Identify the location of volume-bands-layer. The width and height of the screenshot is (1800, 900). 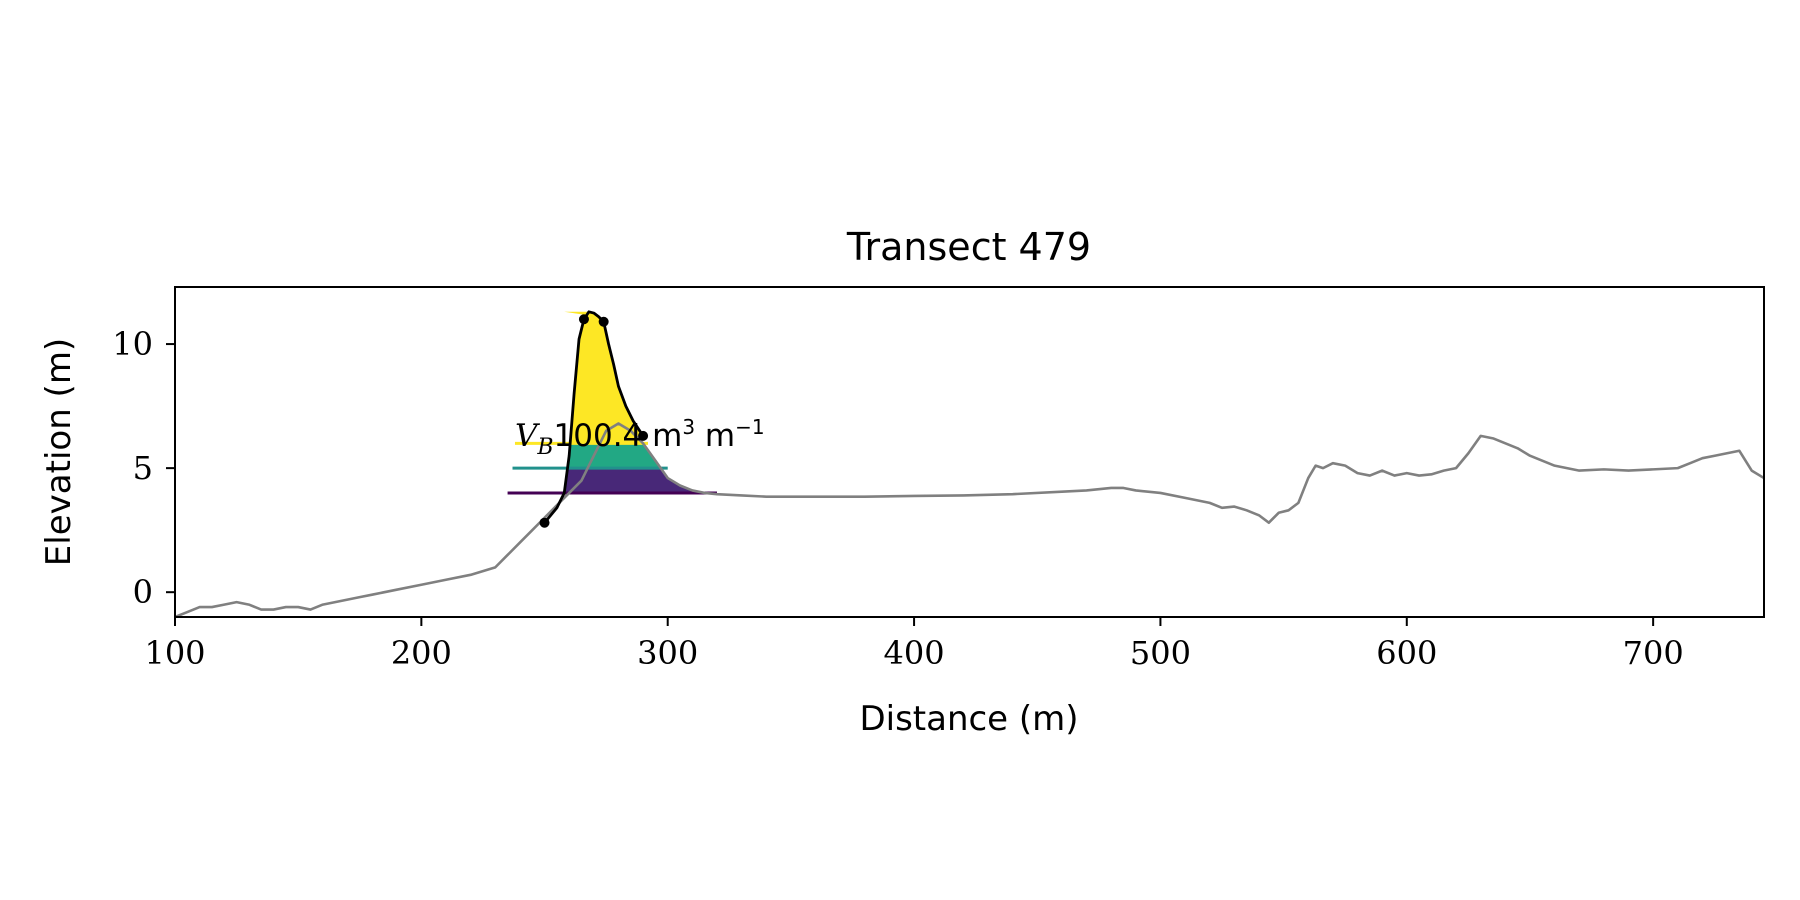
(634, 402).